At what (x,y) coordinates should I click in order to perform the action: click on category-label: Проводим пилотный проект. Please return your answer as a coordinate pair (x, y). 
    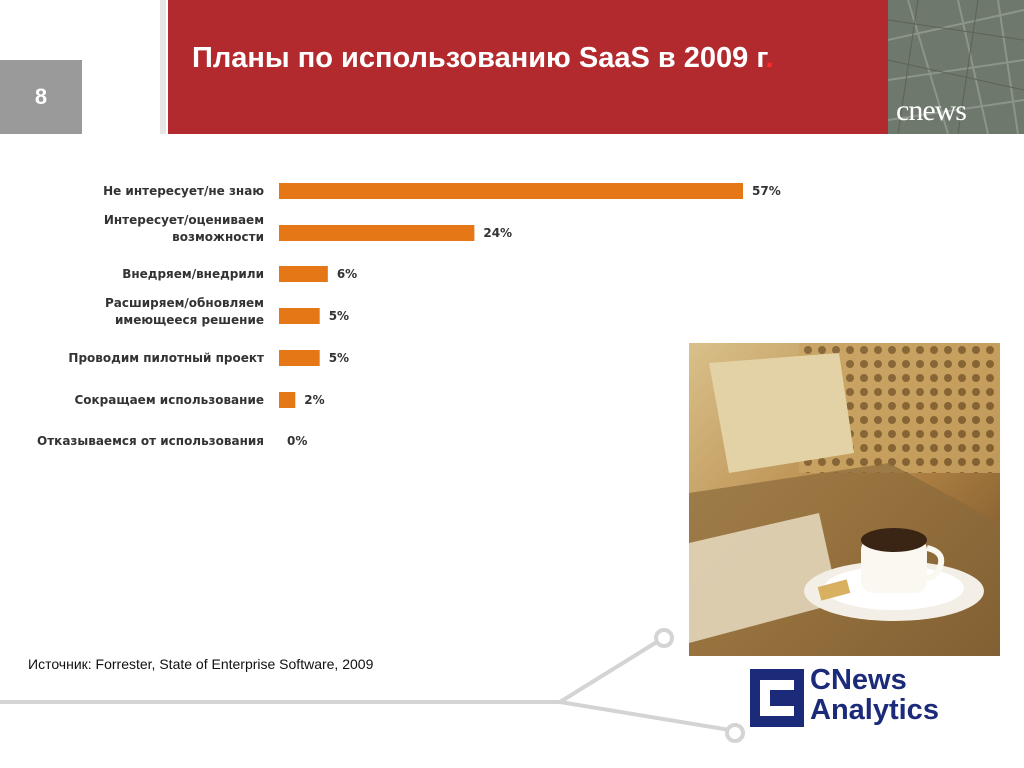
    Looking at the image, I should click on (166, 358).